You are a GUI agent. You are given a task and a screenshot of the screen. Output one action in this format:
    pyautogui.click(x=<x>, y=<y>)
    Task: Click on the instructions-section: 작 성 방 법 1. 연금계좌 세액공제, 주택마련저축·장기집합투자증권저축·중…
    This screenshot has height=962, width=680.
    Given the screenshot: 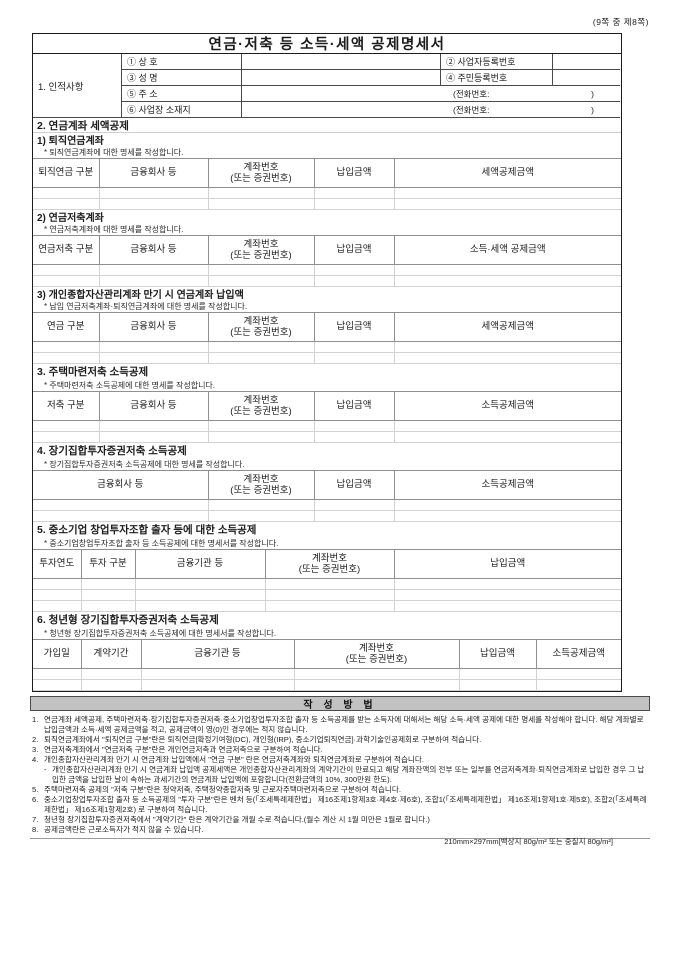 What is the action you would take?
    pyautogui.click(x=340, y=767)
    